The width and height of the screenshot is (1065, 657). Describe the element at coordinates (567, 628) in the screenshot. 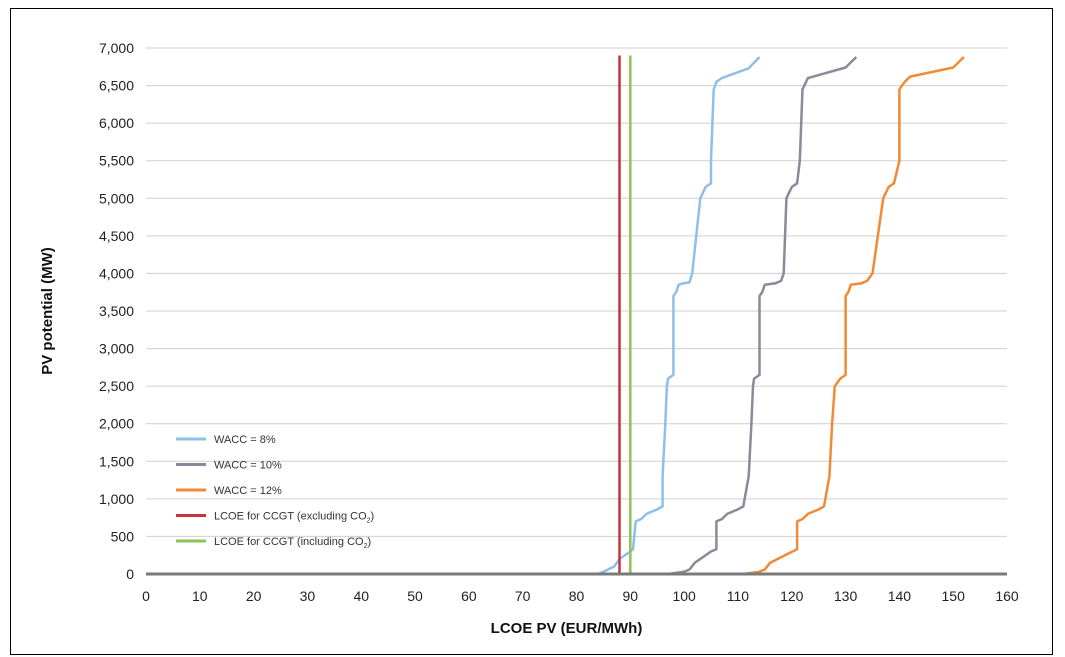

I see `x-axis-title: LCOE PV (EUR/MWh)` at that location.